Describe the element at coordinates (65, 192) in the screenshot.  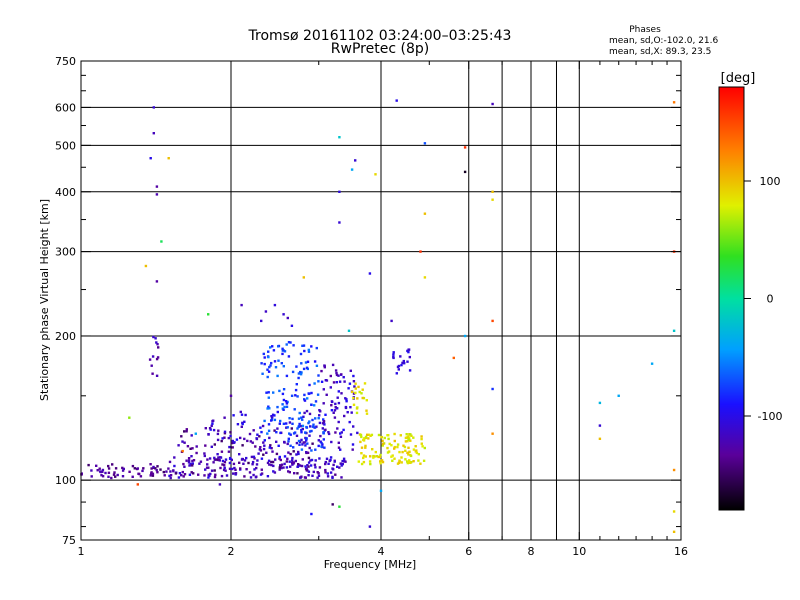
I see `y-tick-label: 400` at that location.